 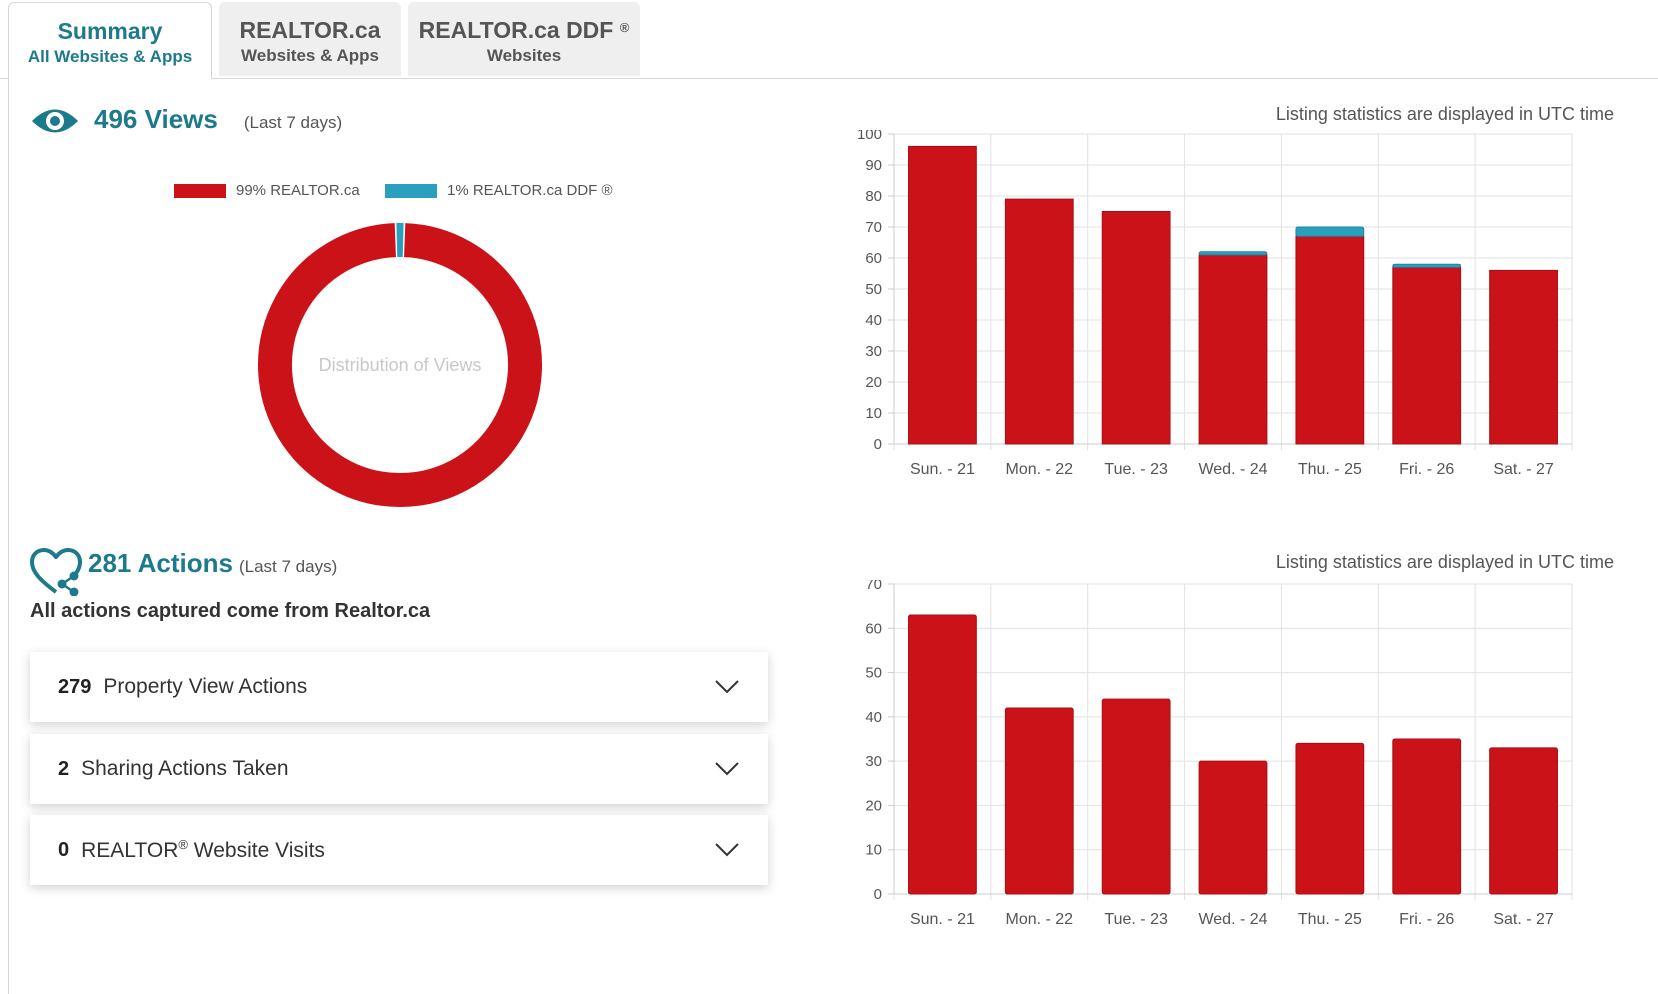 What do you see at coordinates (185, 768) in the screenshot?
I see `accordion-label: Sharing Actions Taken` at bounding box center [185, 768].